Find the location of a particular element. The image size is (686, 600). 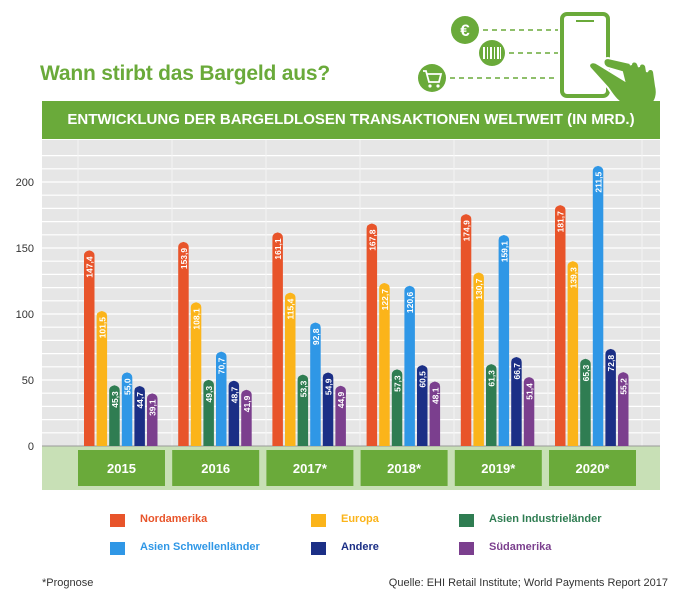

data-label: 54,9 is located at coordinates (329, 386).